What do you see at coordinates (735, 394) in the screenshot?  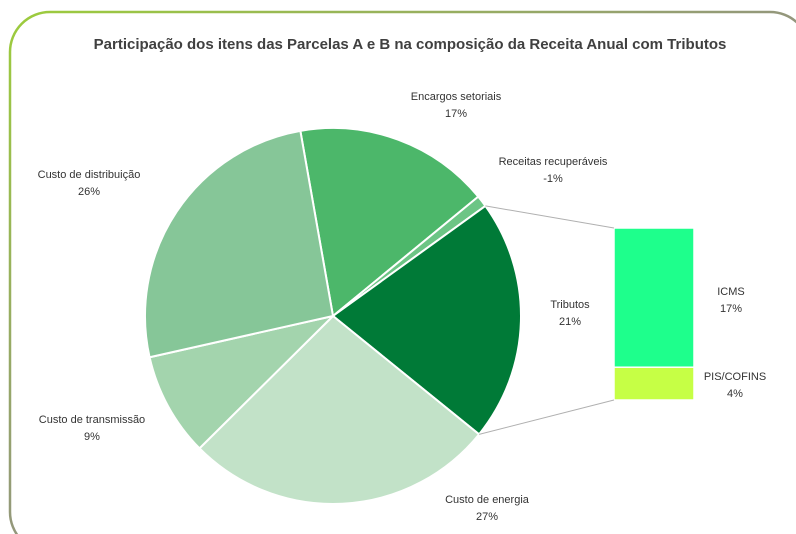 I see `bar-value-label: 4%` at bounding box center [735, 394].